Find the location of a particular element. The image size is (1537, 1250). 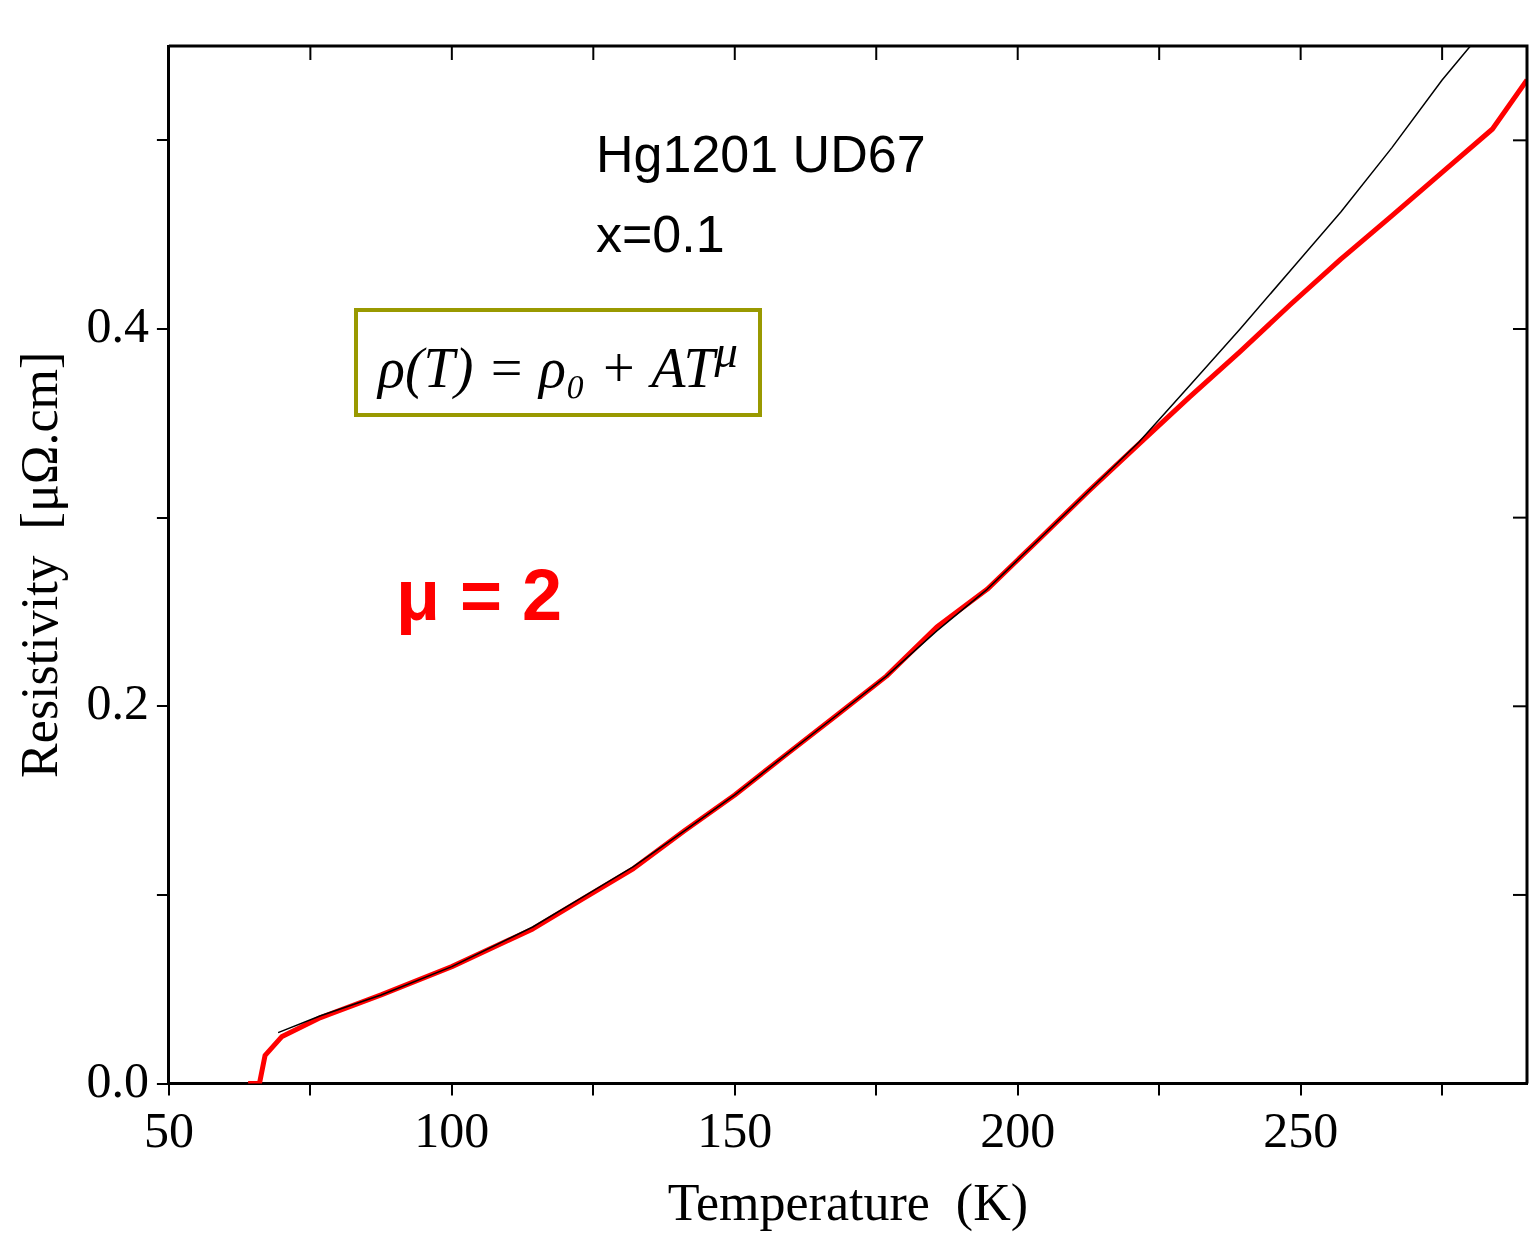

annotation: Hg1201 UD67 is located at coordinates (761, 154).